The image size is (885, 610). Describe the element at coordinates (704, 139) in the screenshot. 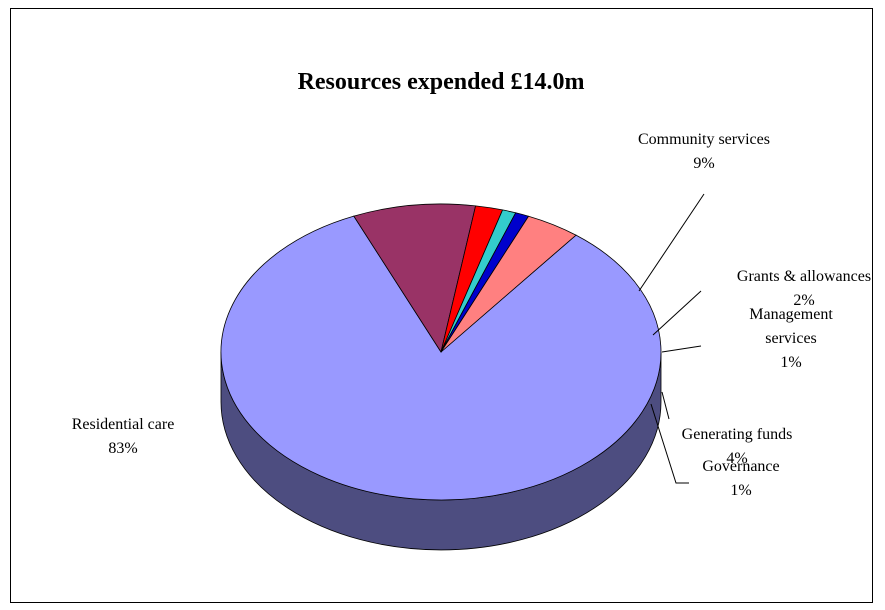

I see `slice-label-line: Community services` at that location.